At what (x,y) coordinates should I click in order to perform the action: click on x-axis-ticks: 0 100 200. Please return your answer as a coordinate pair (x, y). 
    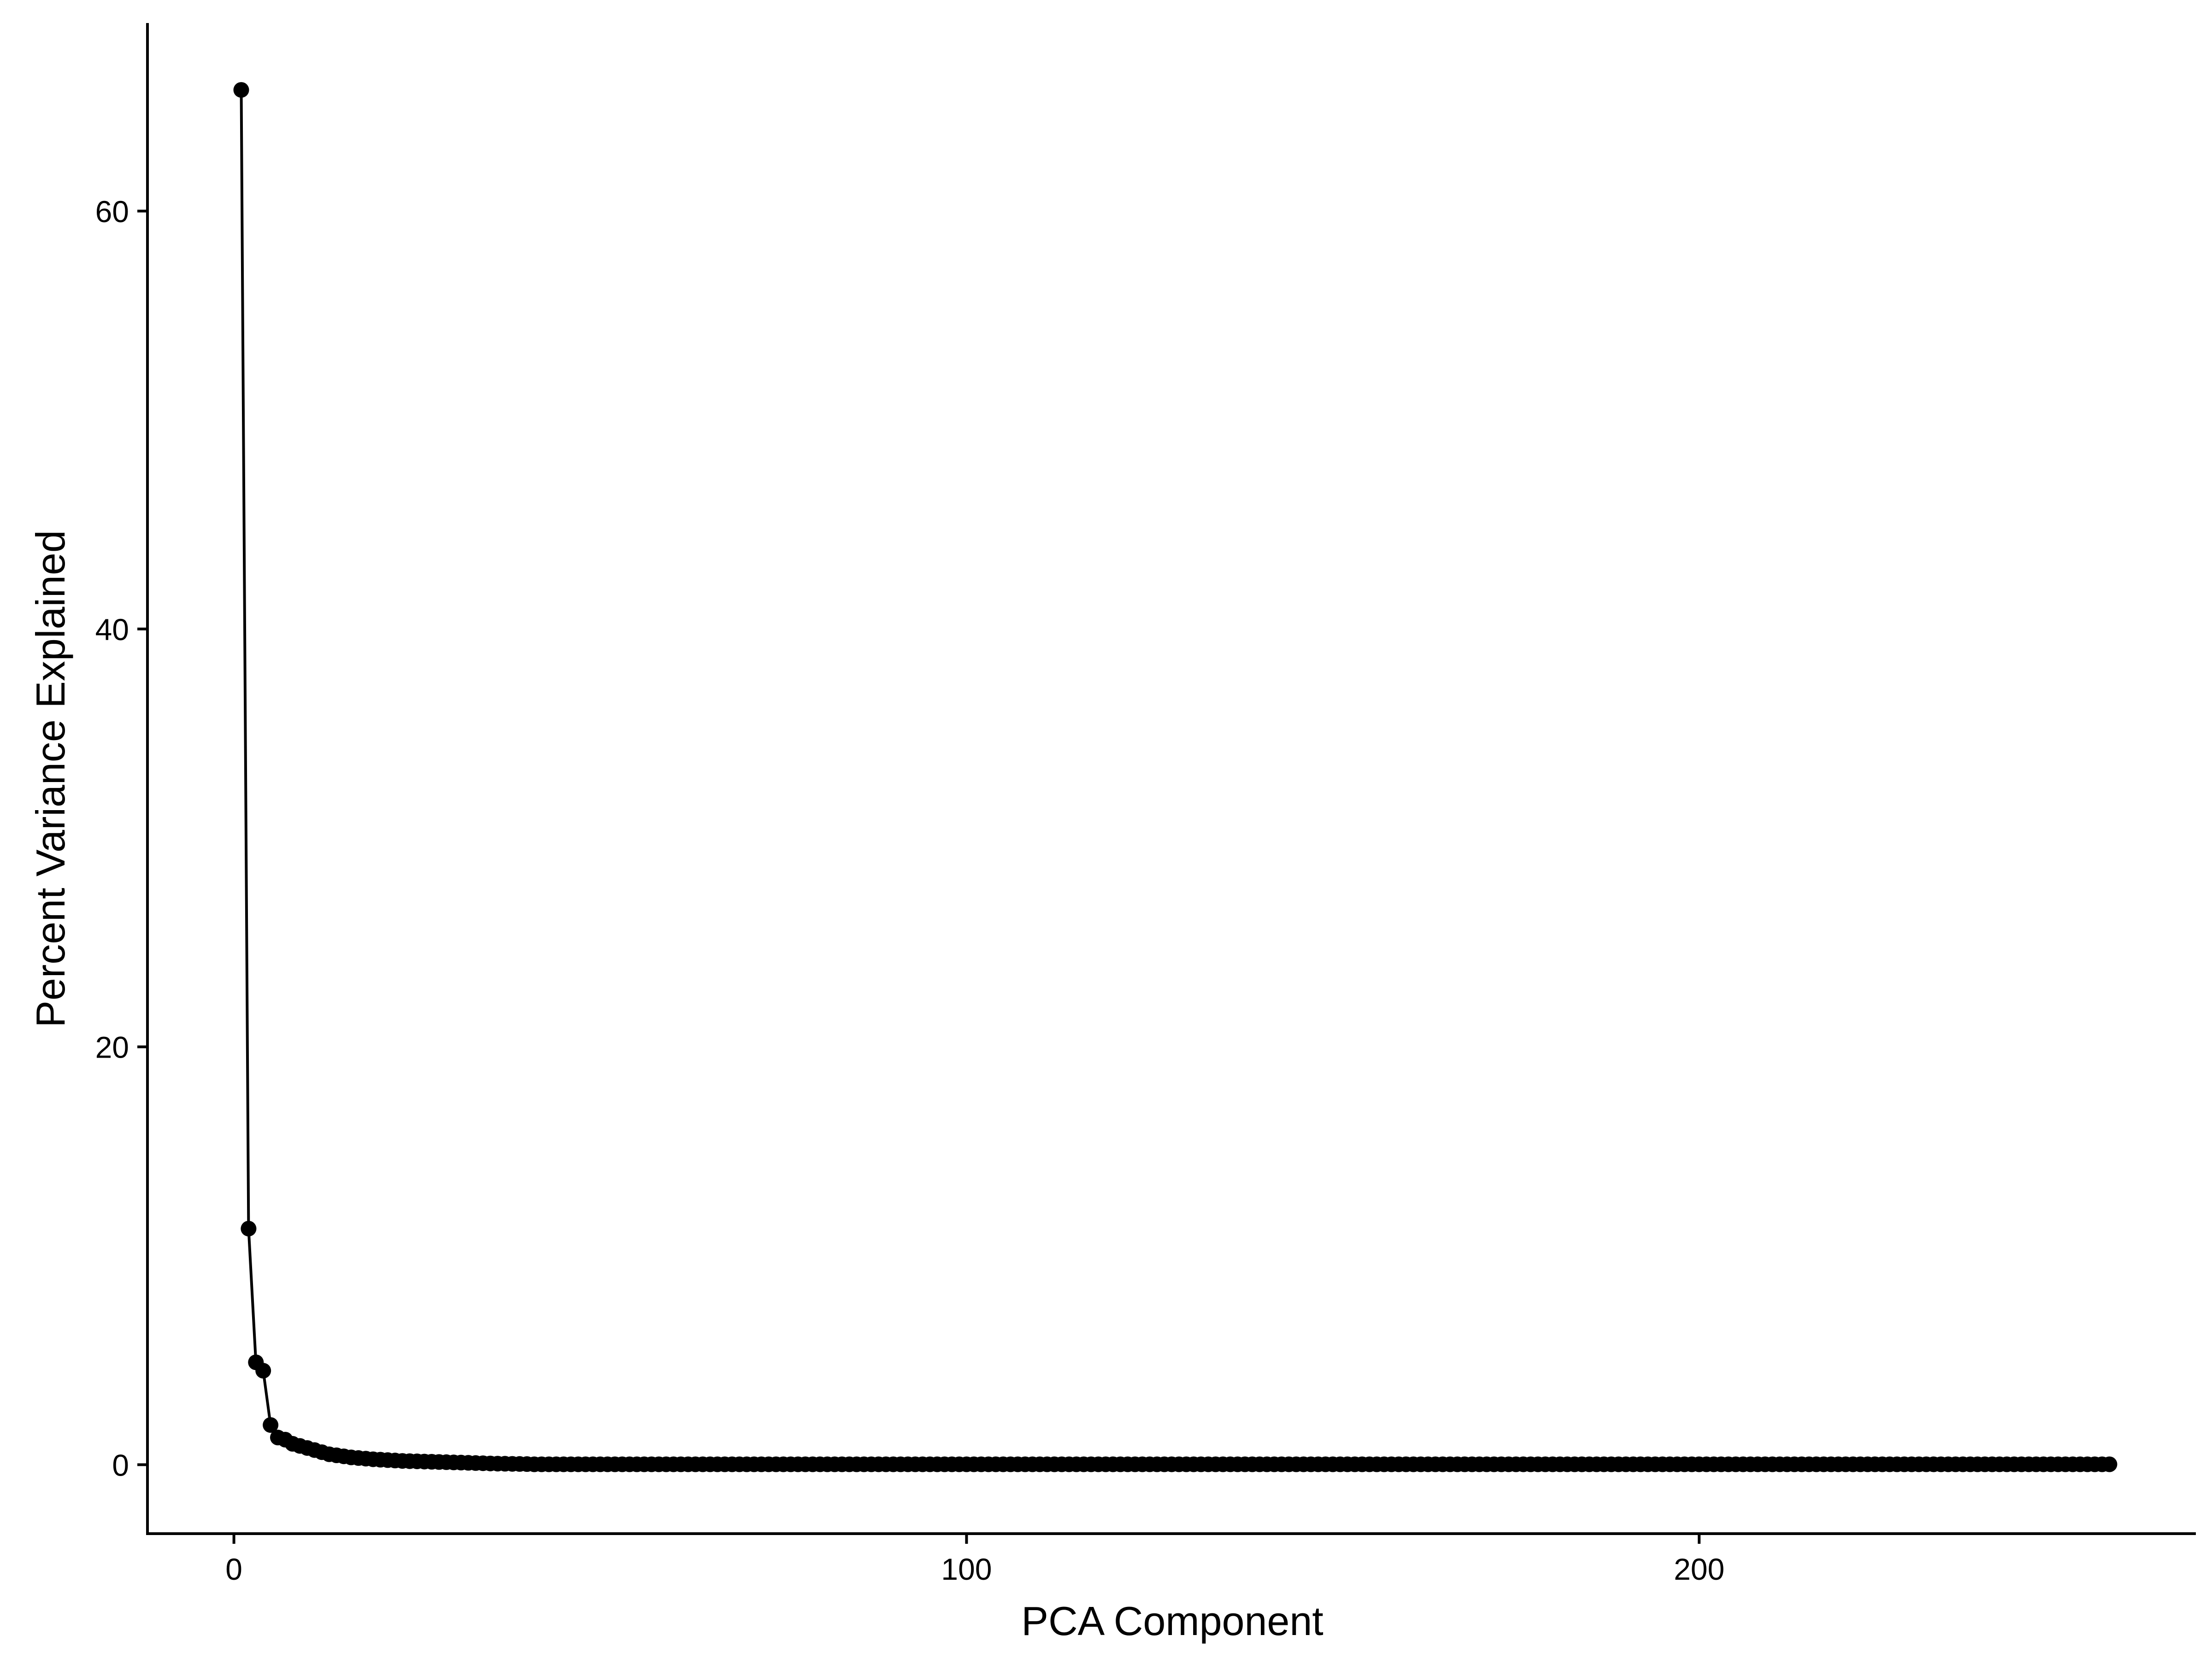
    Looking at the image, I should click on (974, 1560).